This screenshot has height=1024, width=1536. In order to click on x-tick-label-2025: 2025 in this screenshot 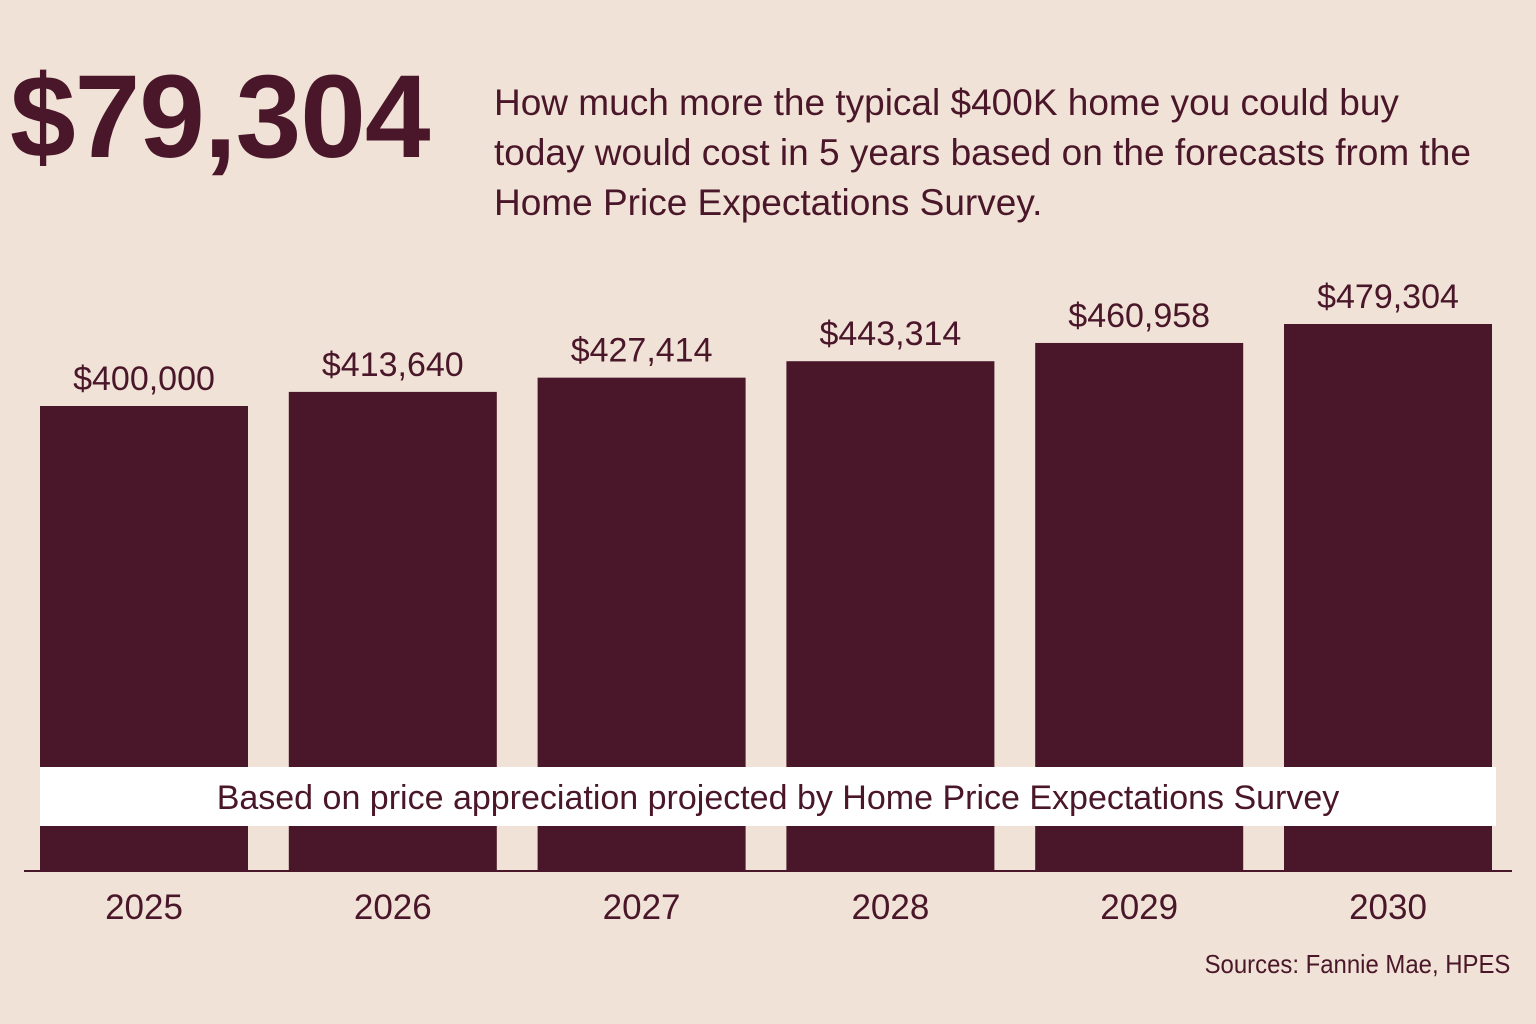, I will do `click(144, 907)`.